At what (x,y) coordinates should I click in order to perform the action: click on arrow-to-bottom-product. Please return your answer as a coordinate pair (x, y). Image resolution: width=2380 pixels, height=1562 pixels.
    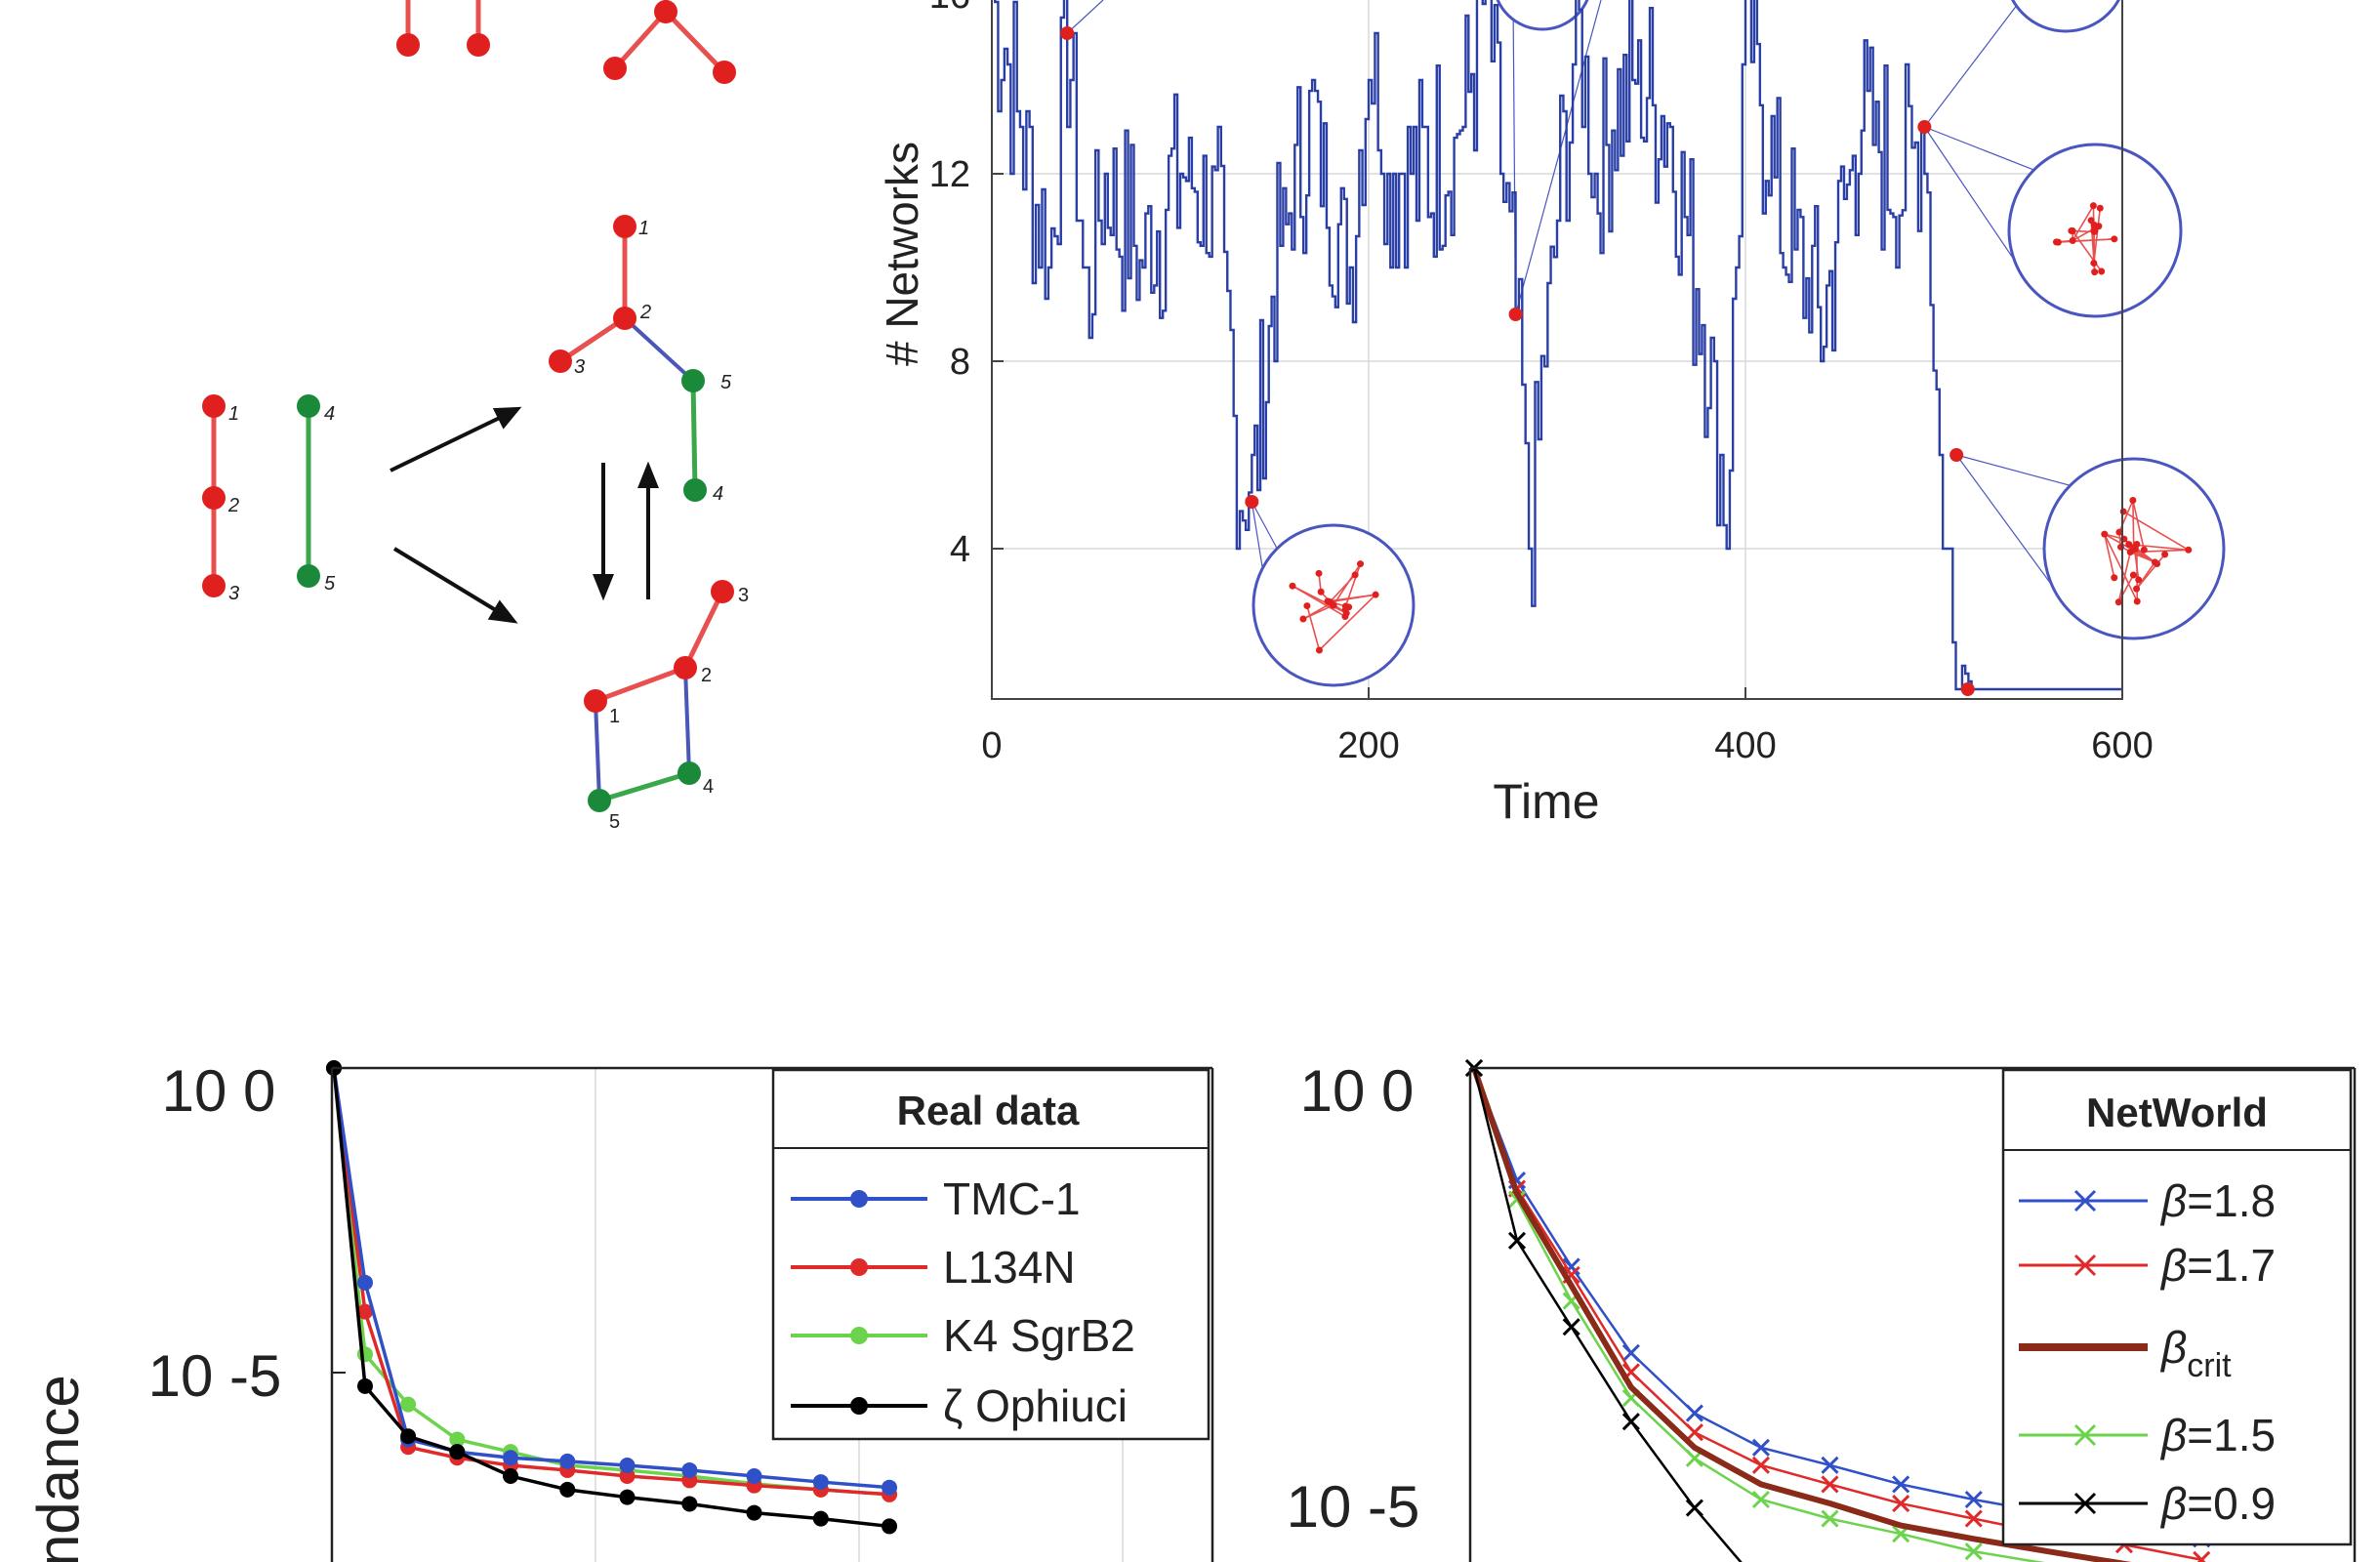
    Looking at the image, I should click on (449, 582).